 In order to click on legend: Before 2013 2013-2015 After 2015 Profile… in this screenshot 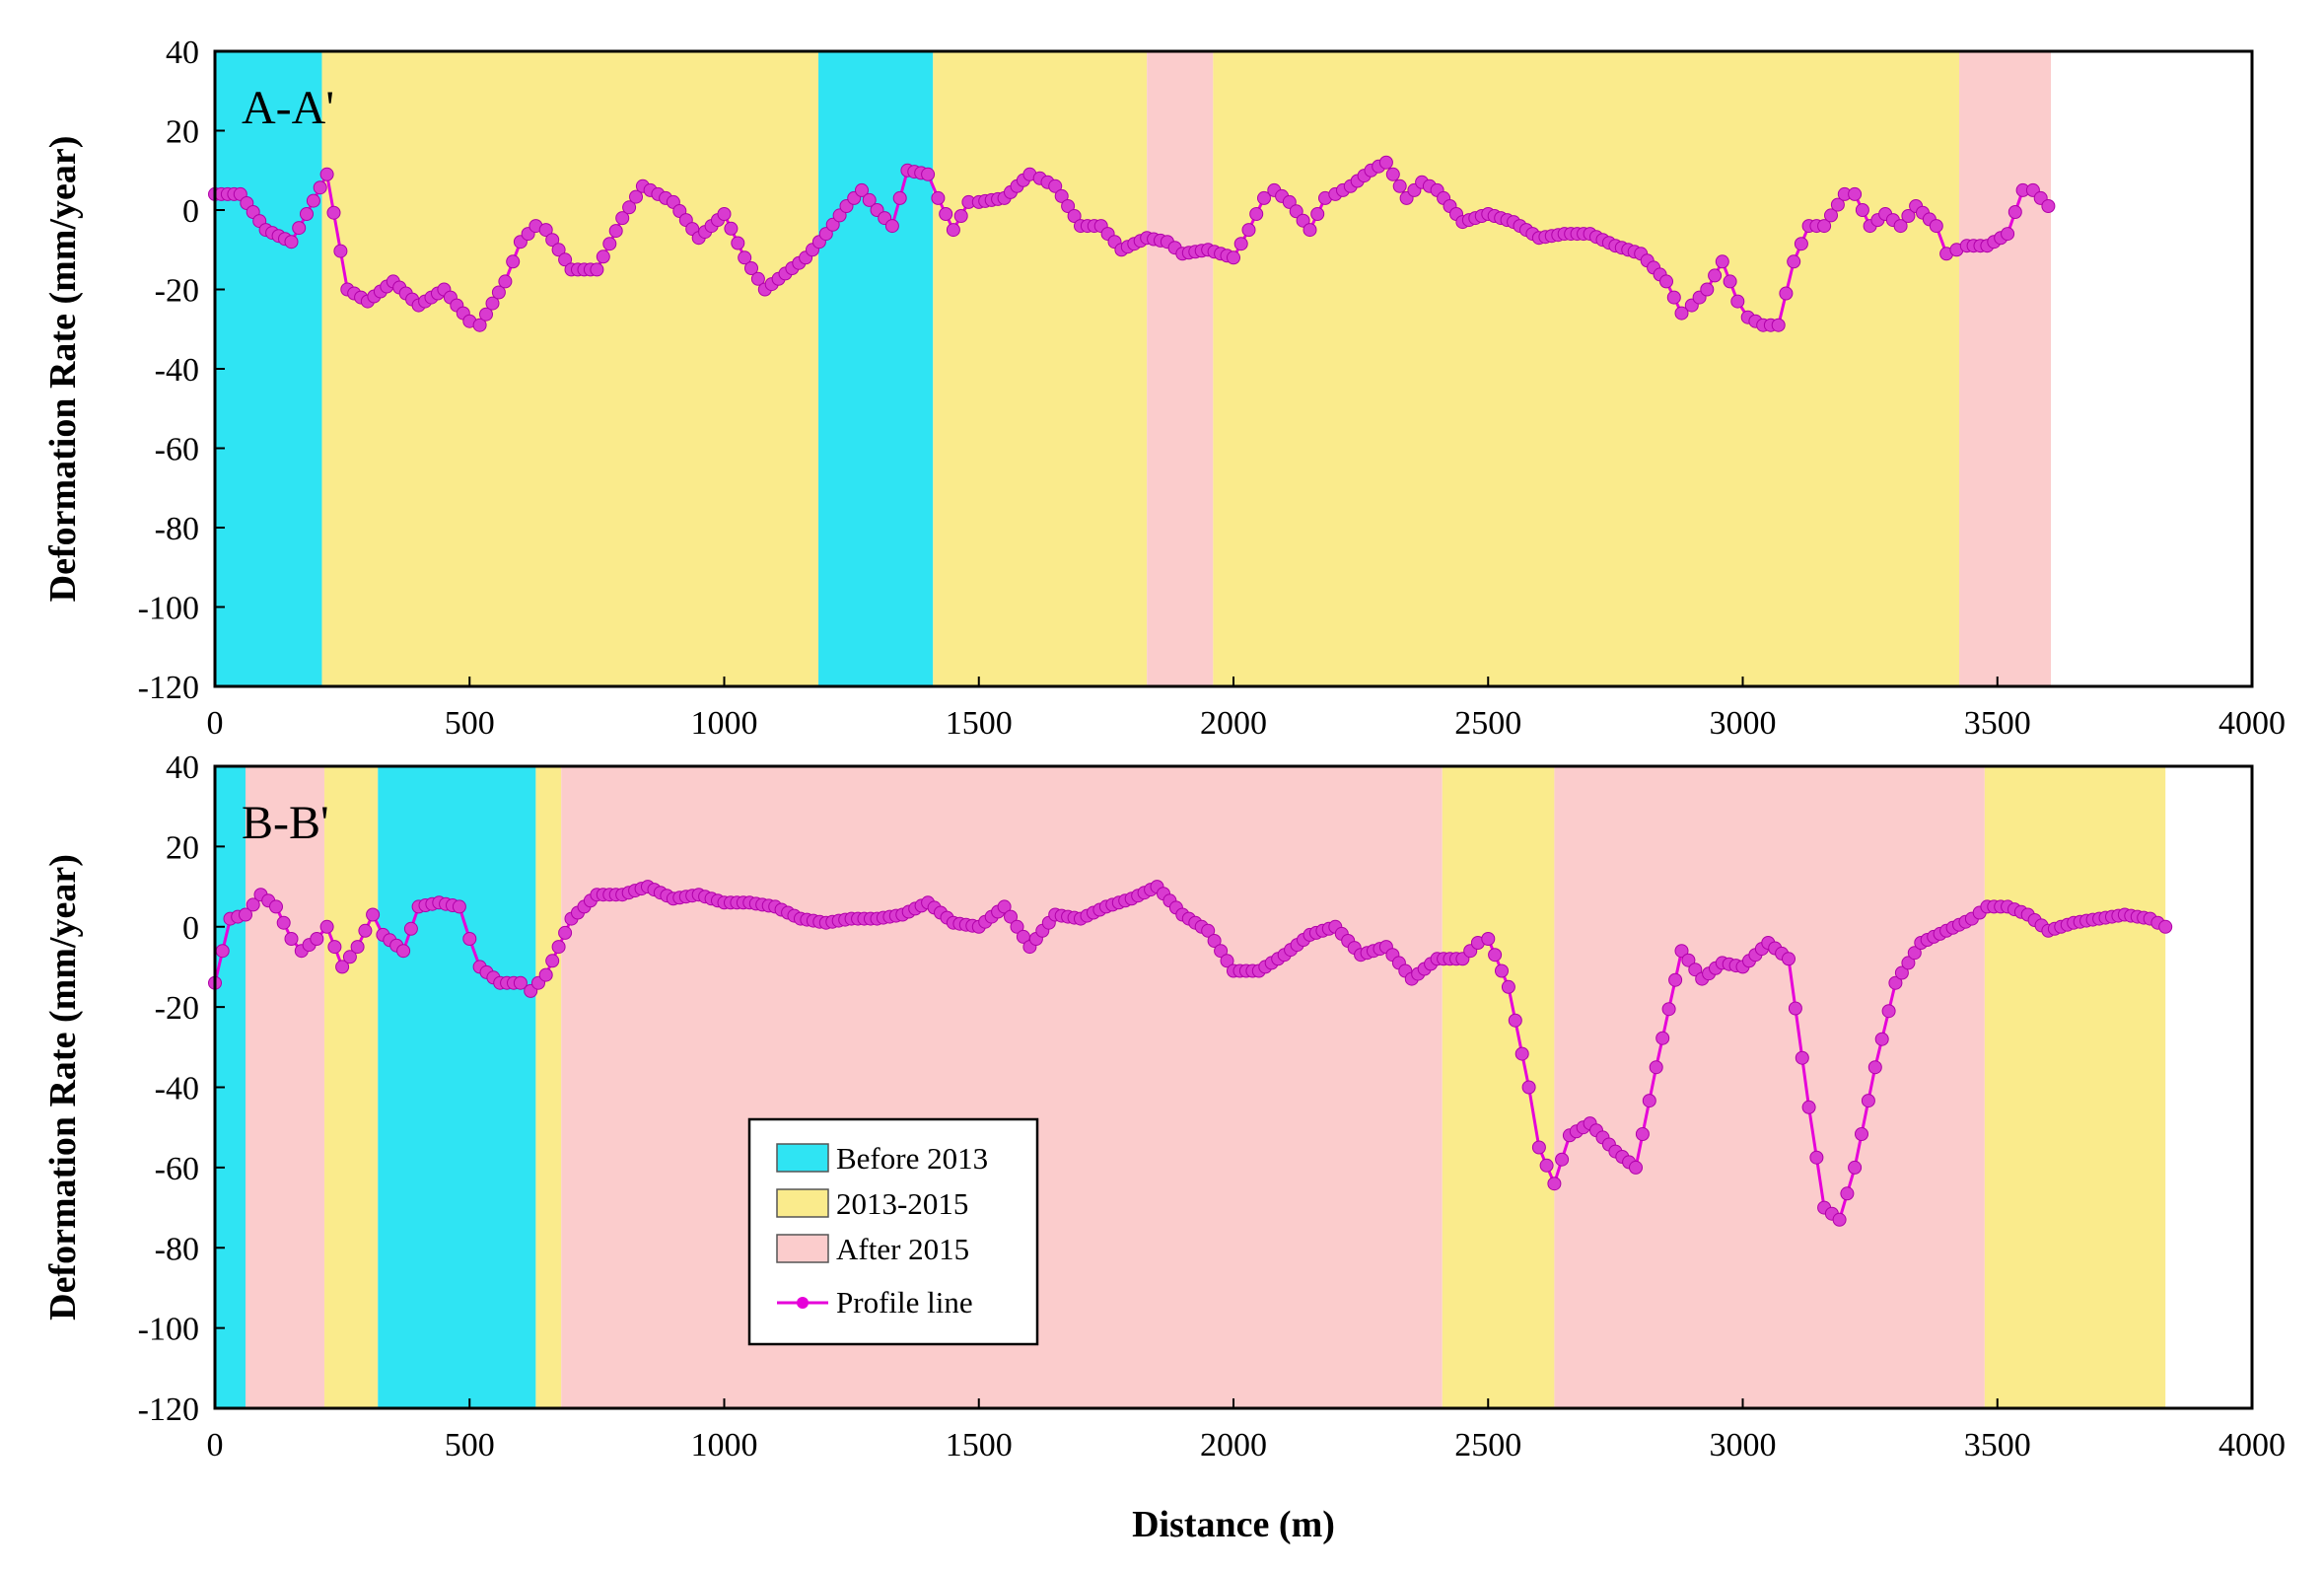, I will do `click(893, 1231)`.